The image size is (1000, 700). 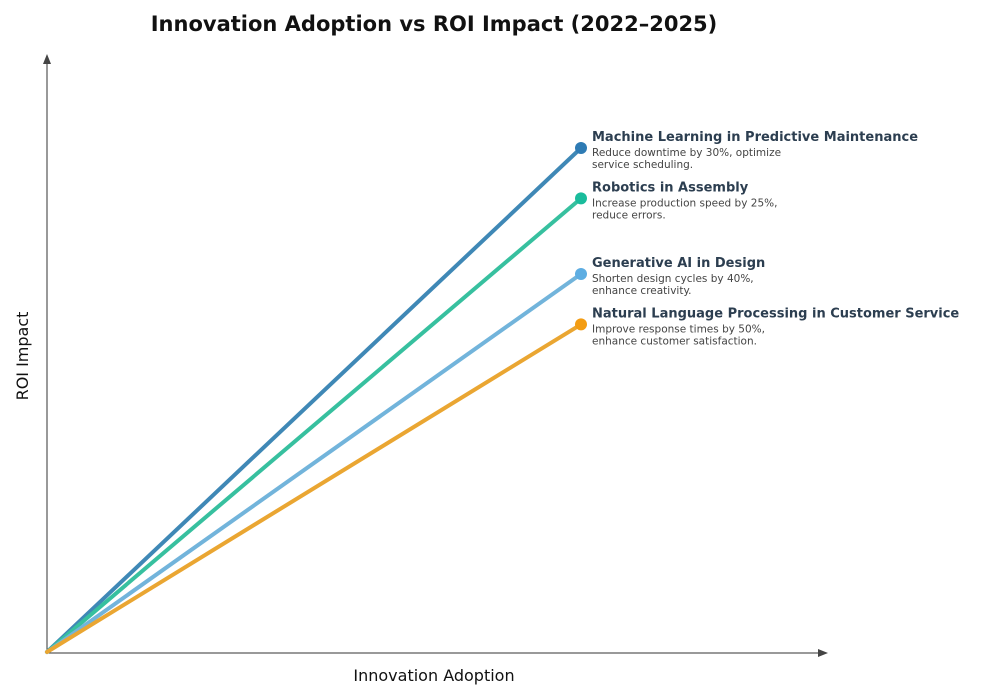 I want to click on series-label-3: Generative AI in Design, so click(x=678, y=263).